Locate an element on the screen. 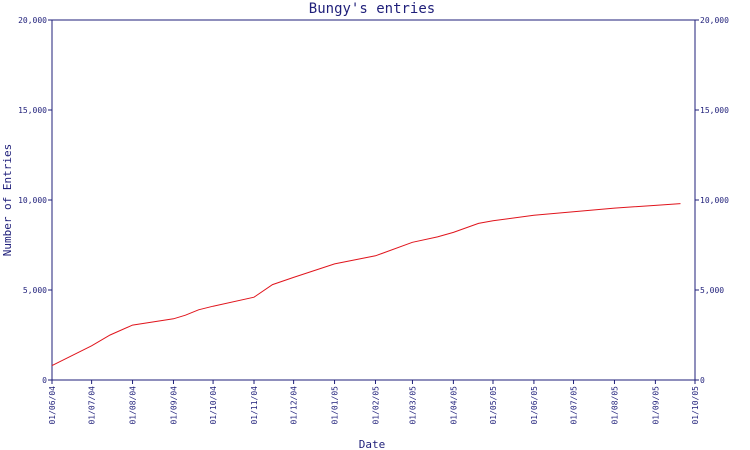 This screenshot has height=450, width=750. x-tick-label: 01/07/05 is located at coordinates (574, 405).